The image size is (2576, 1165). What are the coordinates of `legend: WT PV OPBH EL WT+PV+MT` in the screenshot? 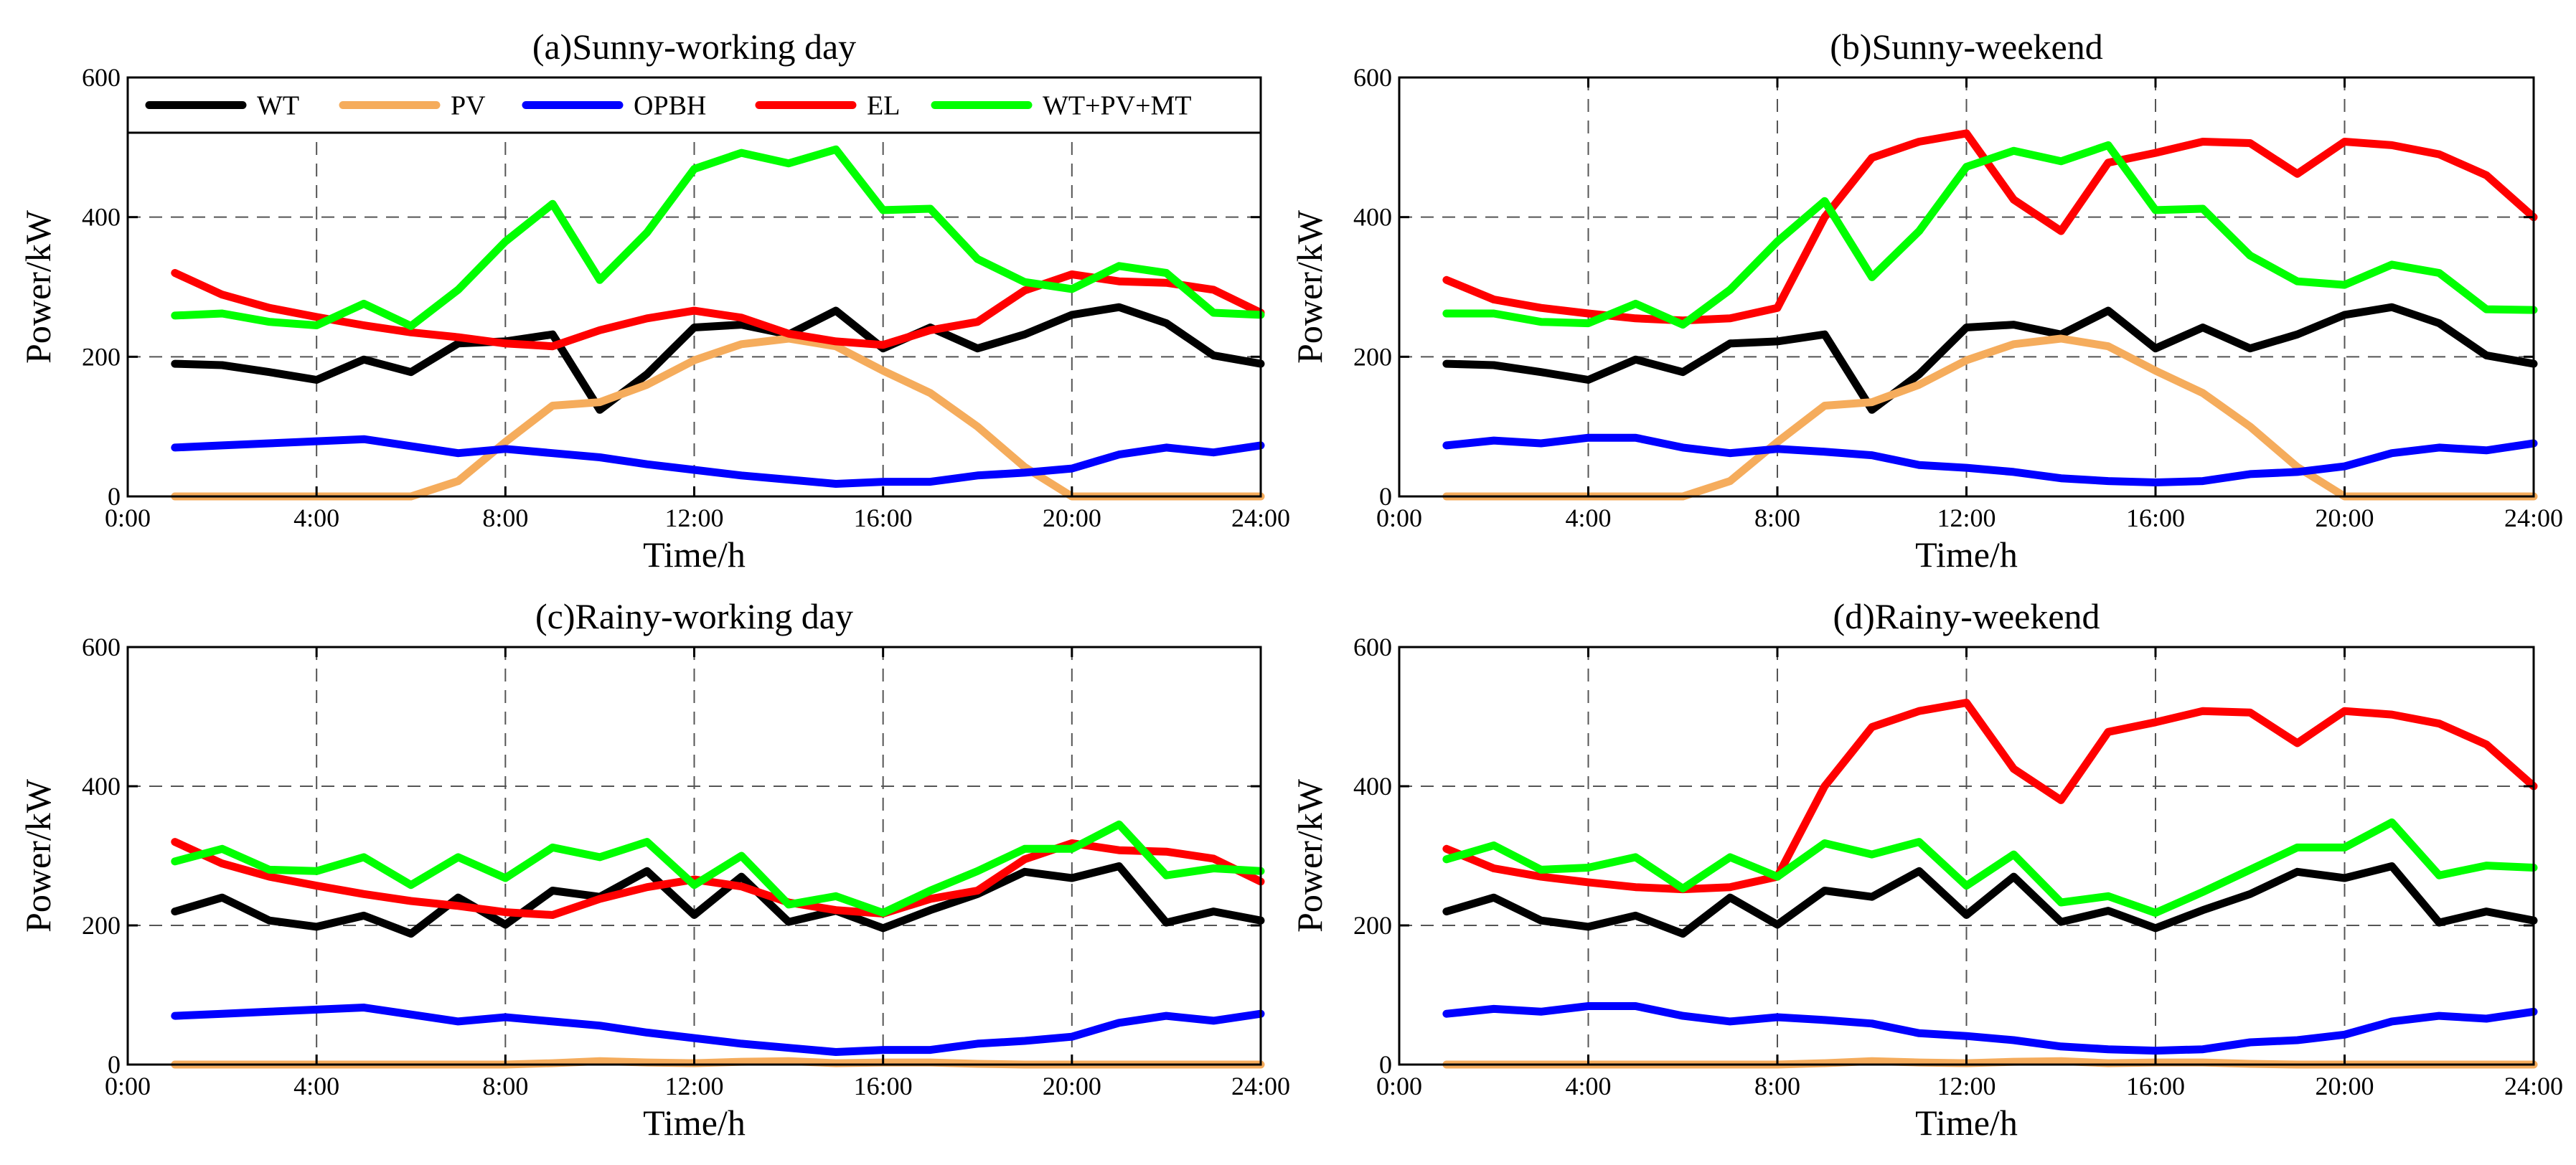 It's located at (694, 105).